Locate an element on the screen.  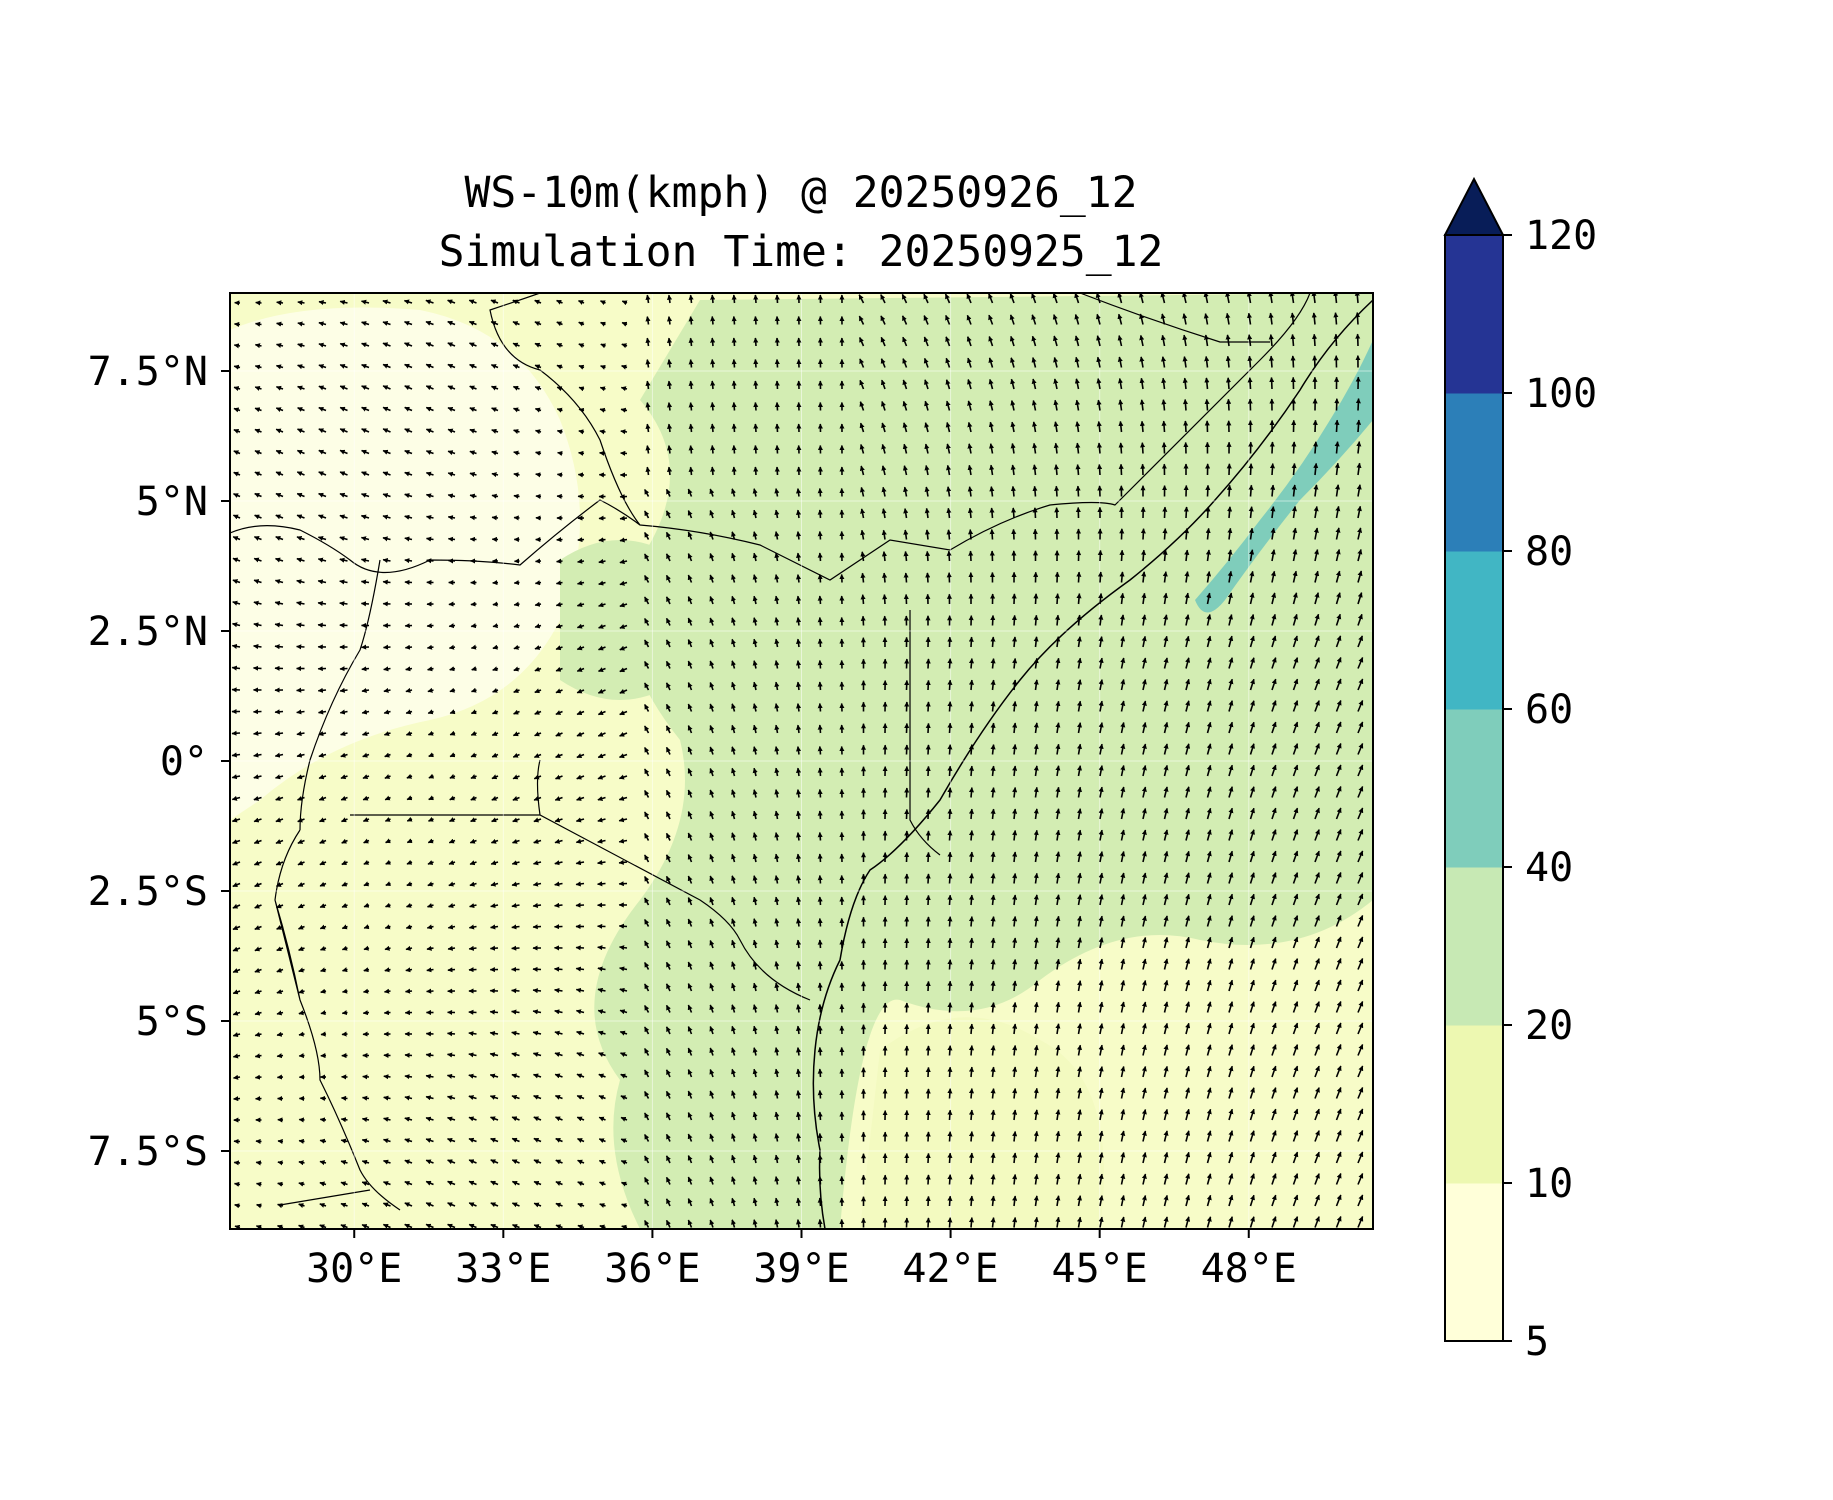
sea-wind-zone-south is located at coordinates (982, 1123).